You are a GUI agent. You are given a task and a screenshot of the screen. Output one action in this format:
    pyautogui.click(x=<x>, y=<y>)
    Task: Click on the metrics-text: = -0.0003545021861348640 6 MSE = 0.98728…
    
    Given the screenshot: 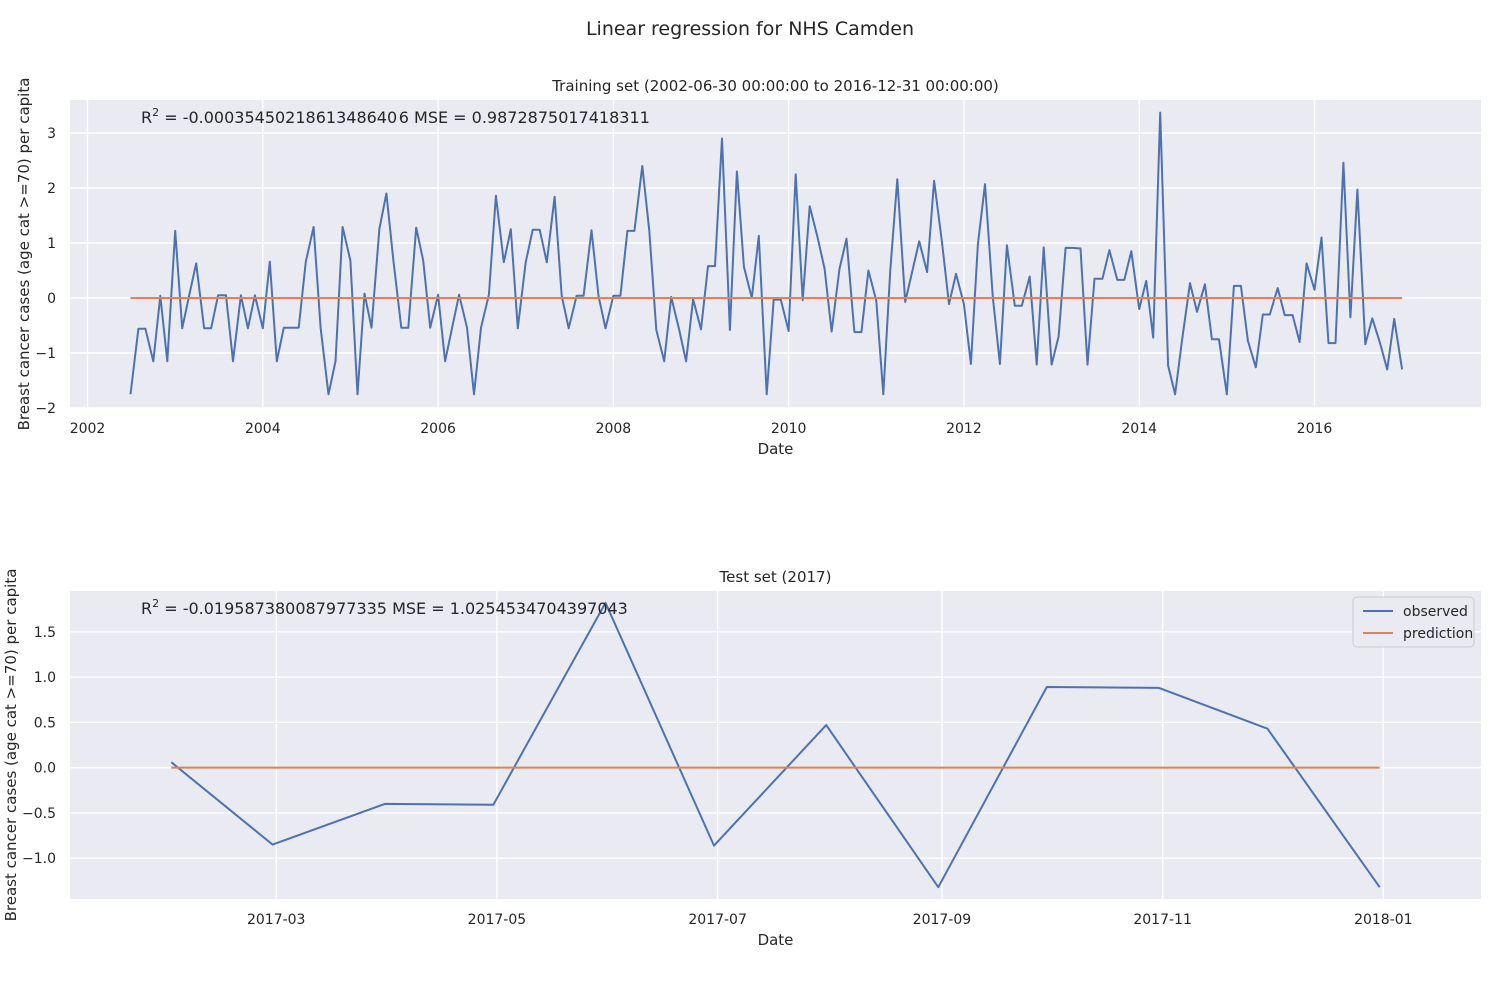 What is the action you would take?
    pyautogui.click(x=404, y=117)
    